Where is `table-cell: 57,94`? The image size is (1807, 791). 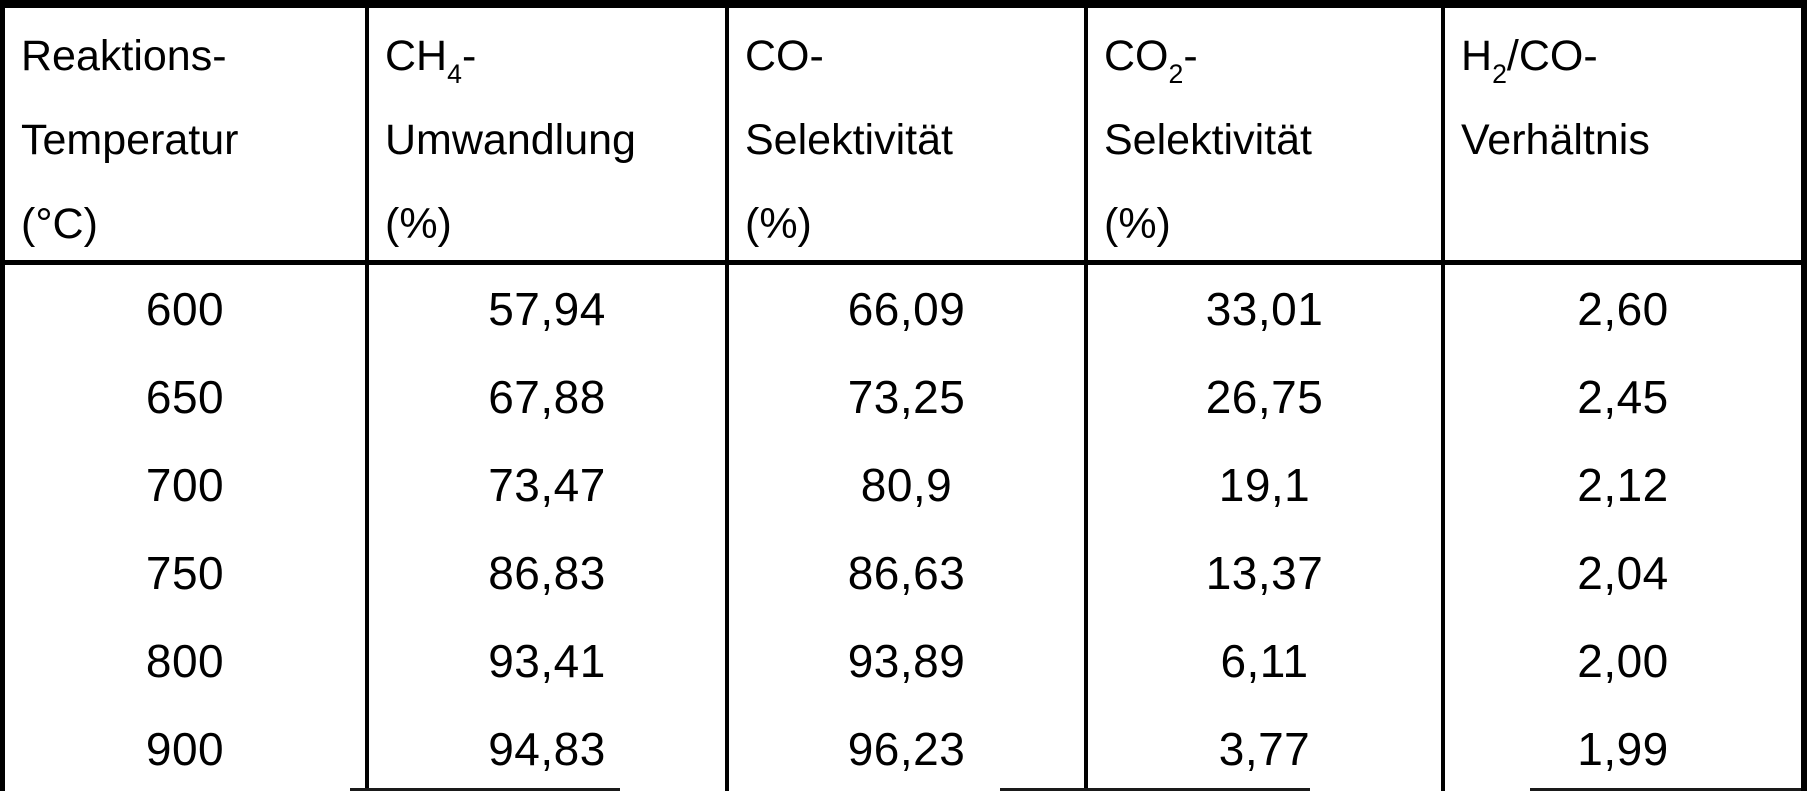 table-cell: 57,94 is located at coordinates (547, 309).